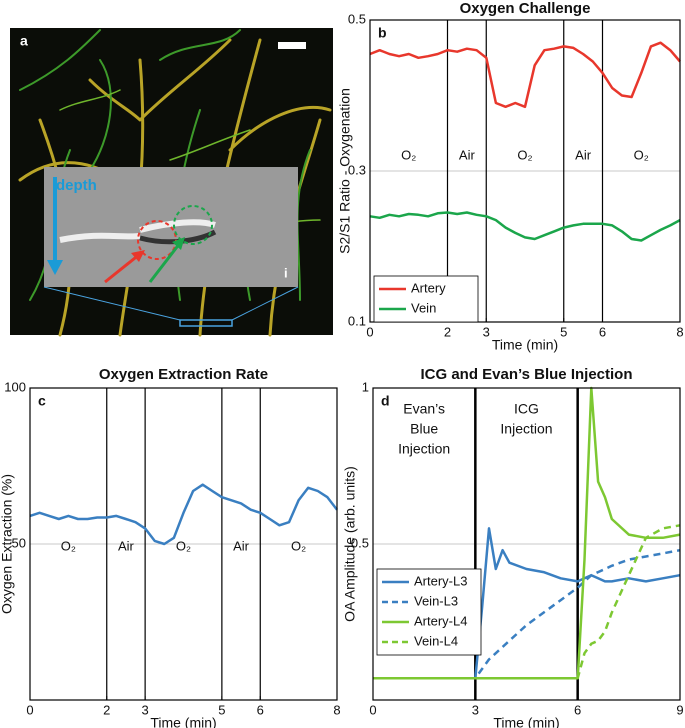  I want to click on chart-title: Oxygen Challenge, so click(525, 8).